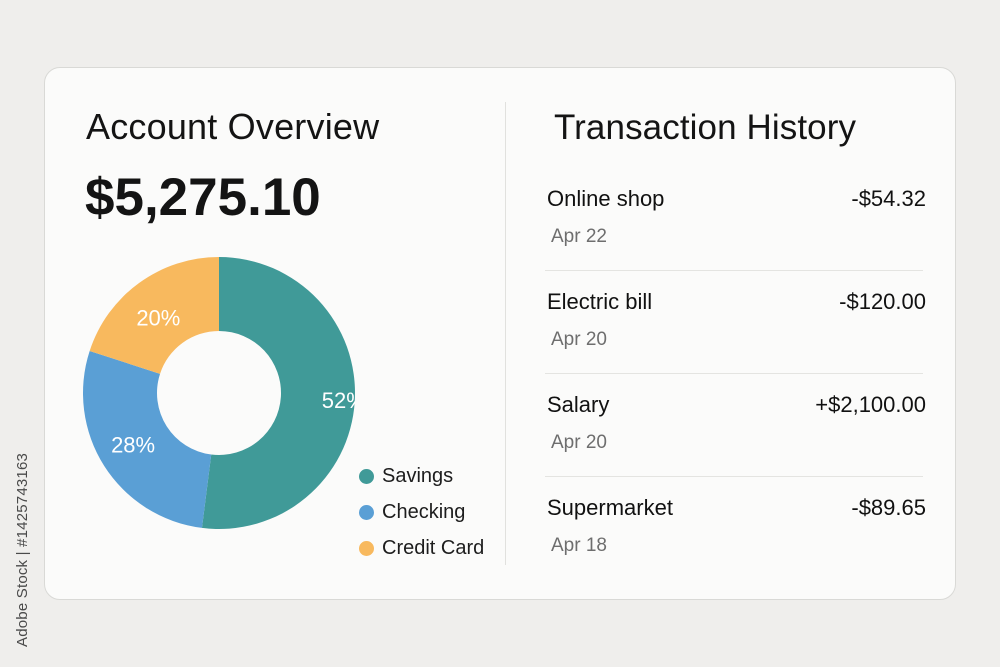 The height and width of the screenshot is (667, 1000). Describe the element at coordinates (233, 126) in the screenshot. I see `overview-title: Account Overview` at that location.